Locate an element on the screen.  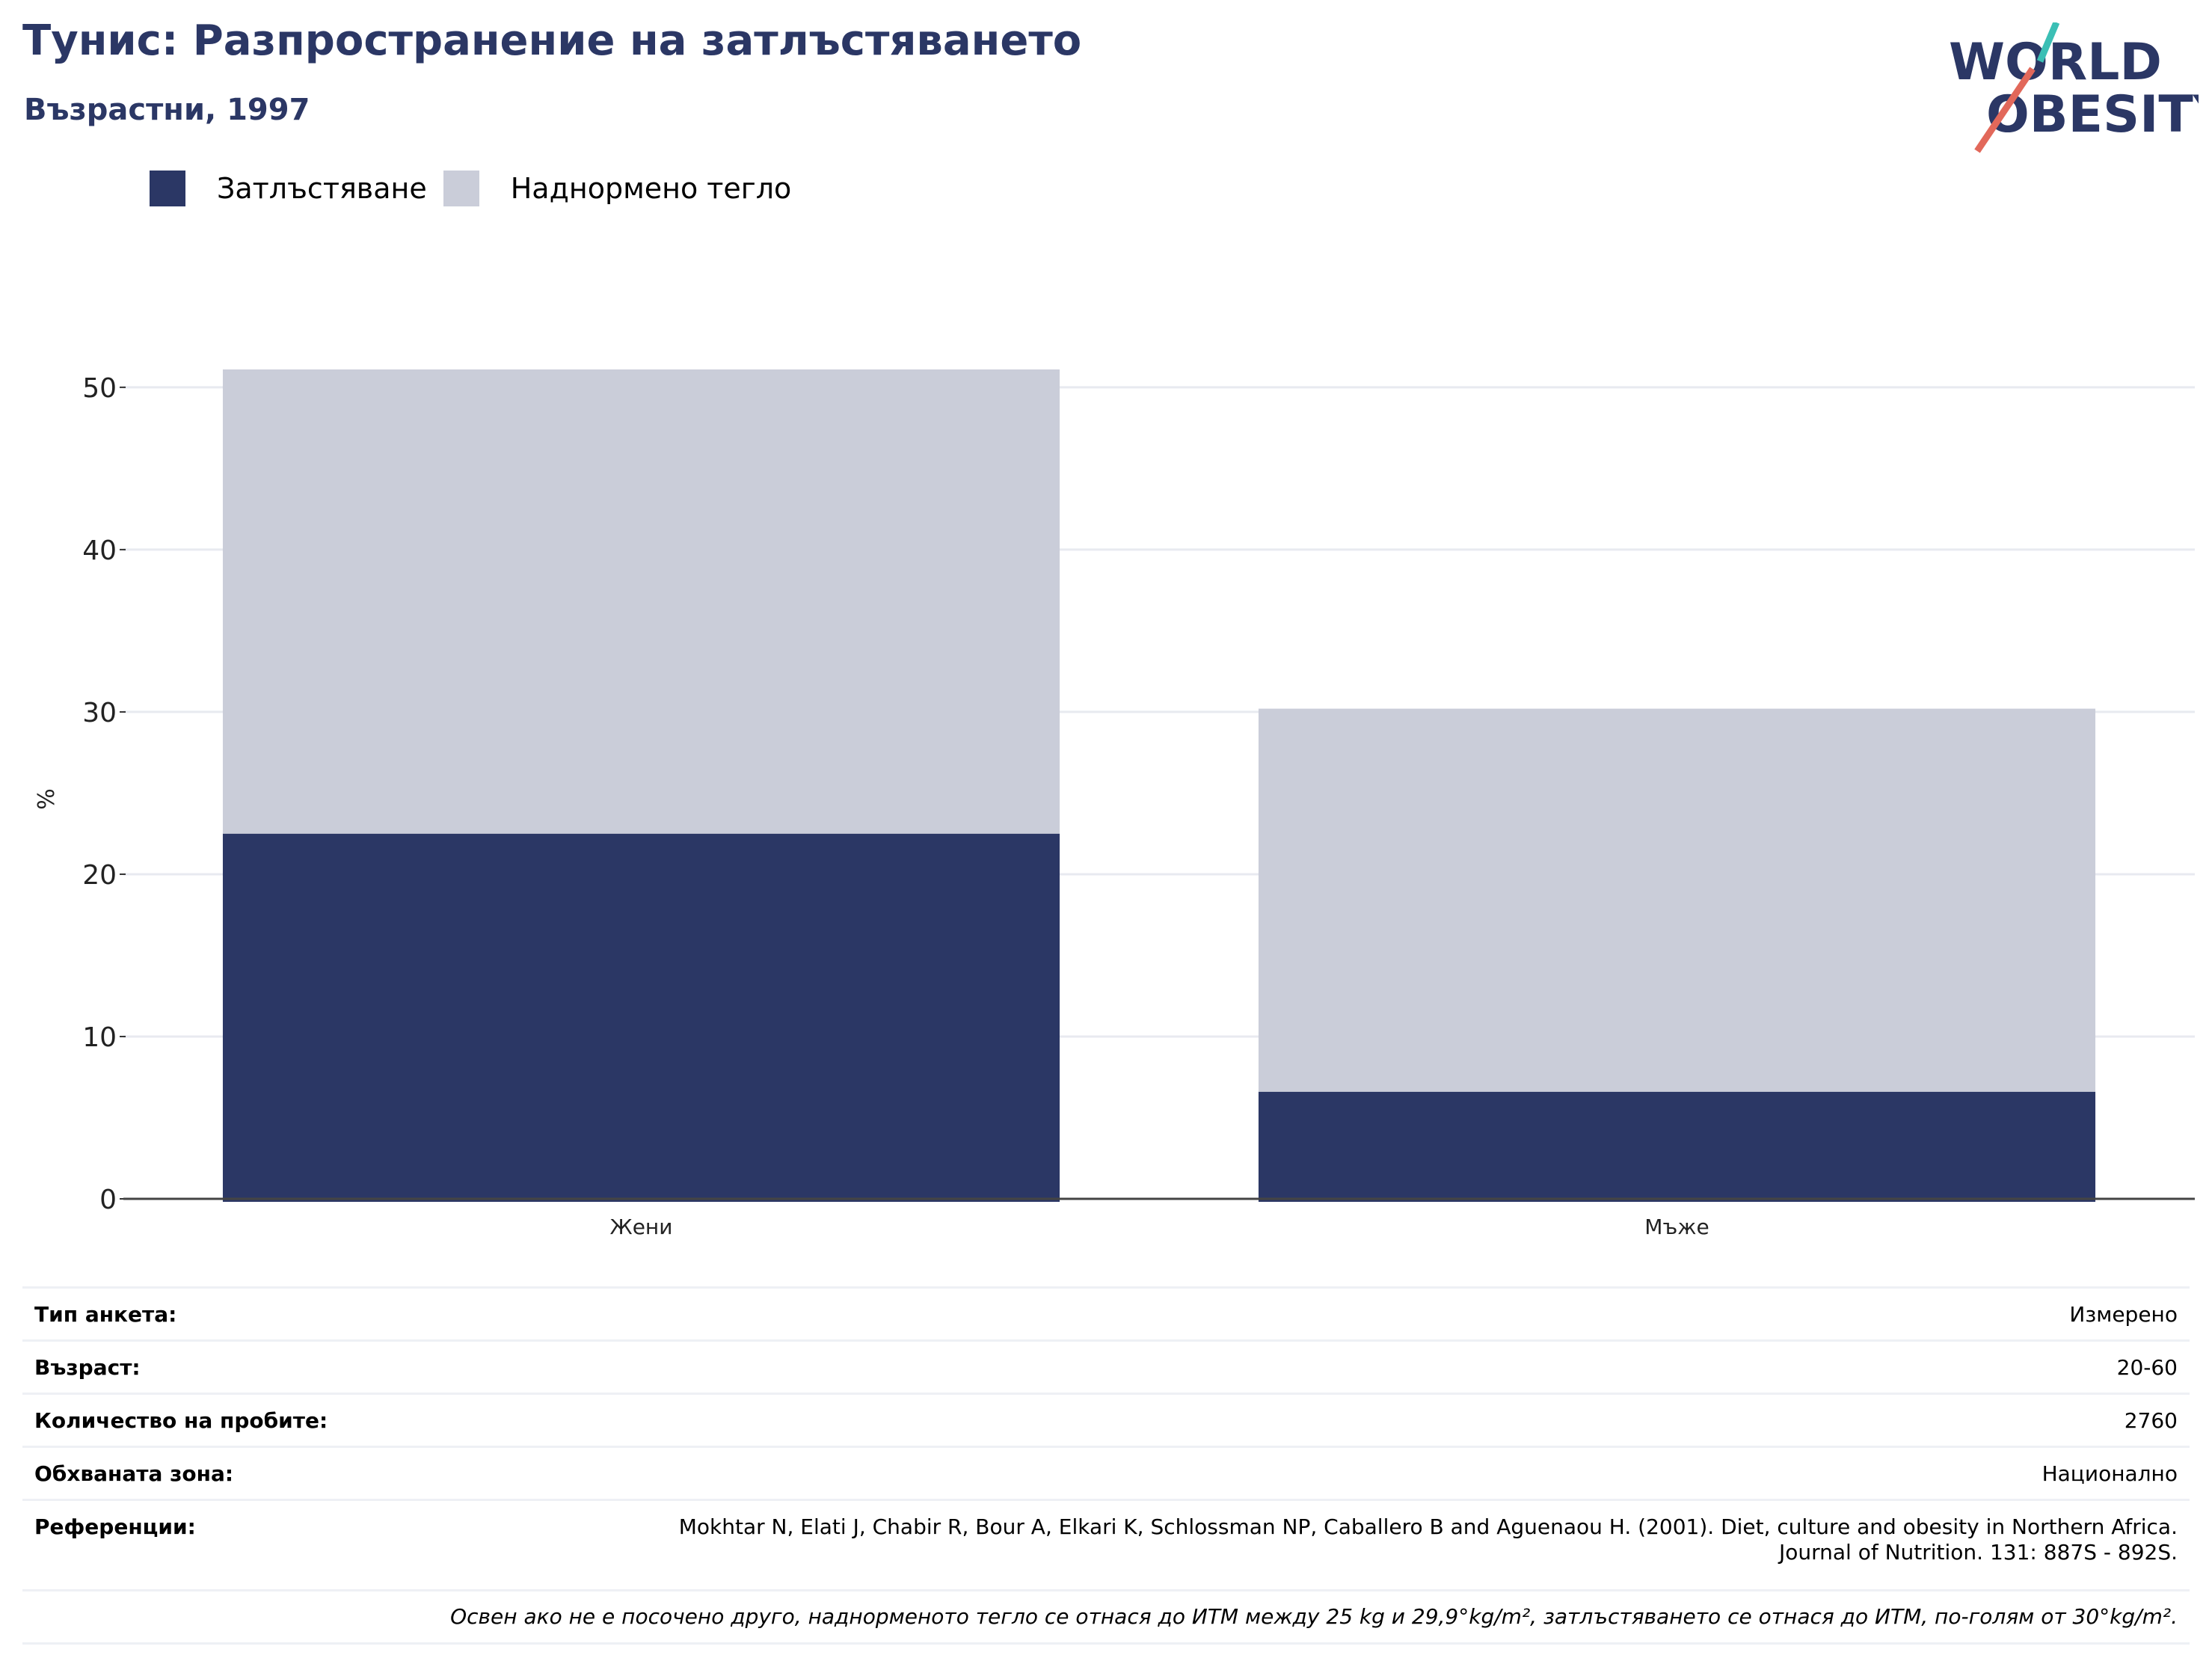
chart-title: Тунис: Разпространение на затлъстяването is located at coordinates (552, 40).